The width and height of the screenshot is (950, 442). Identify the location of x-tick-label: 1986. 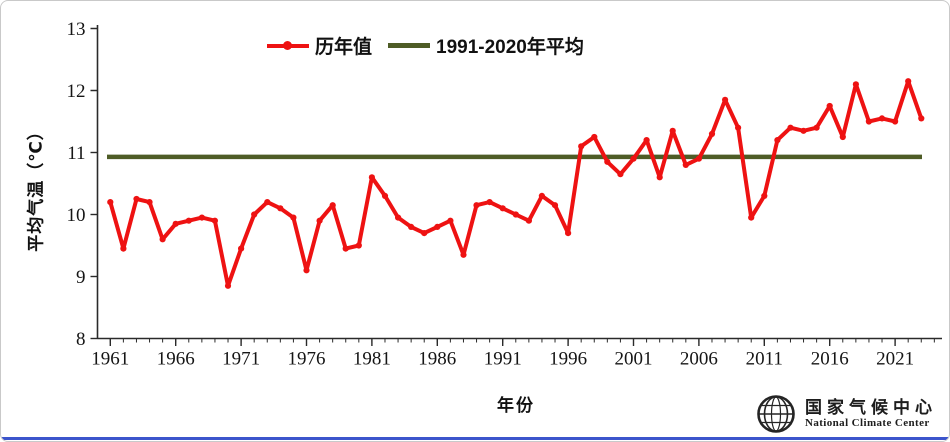
(437, 359).